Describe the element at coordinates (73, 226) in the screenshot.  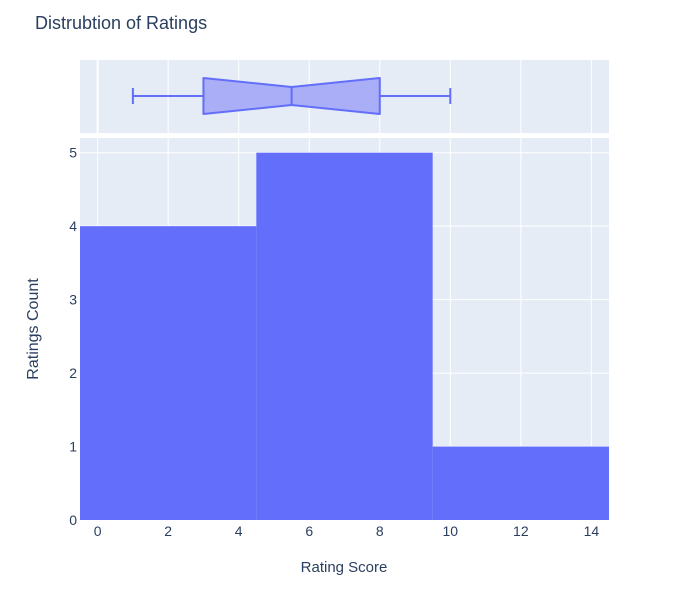
I see `y-tick-label: 4` at that location.